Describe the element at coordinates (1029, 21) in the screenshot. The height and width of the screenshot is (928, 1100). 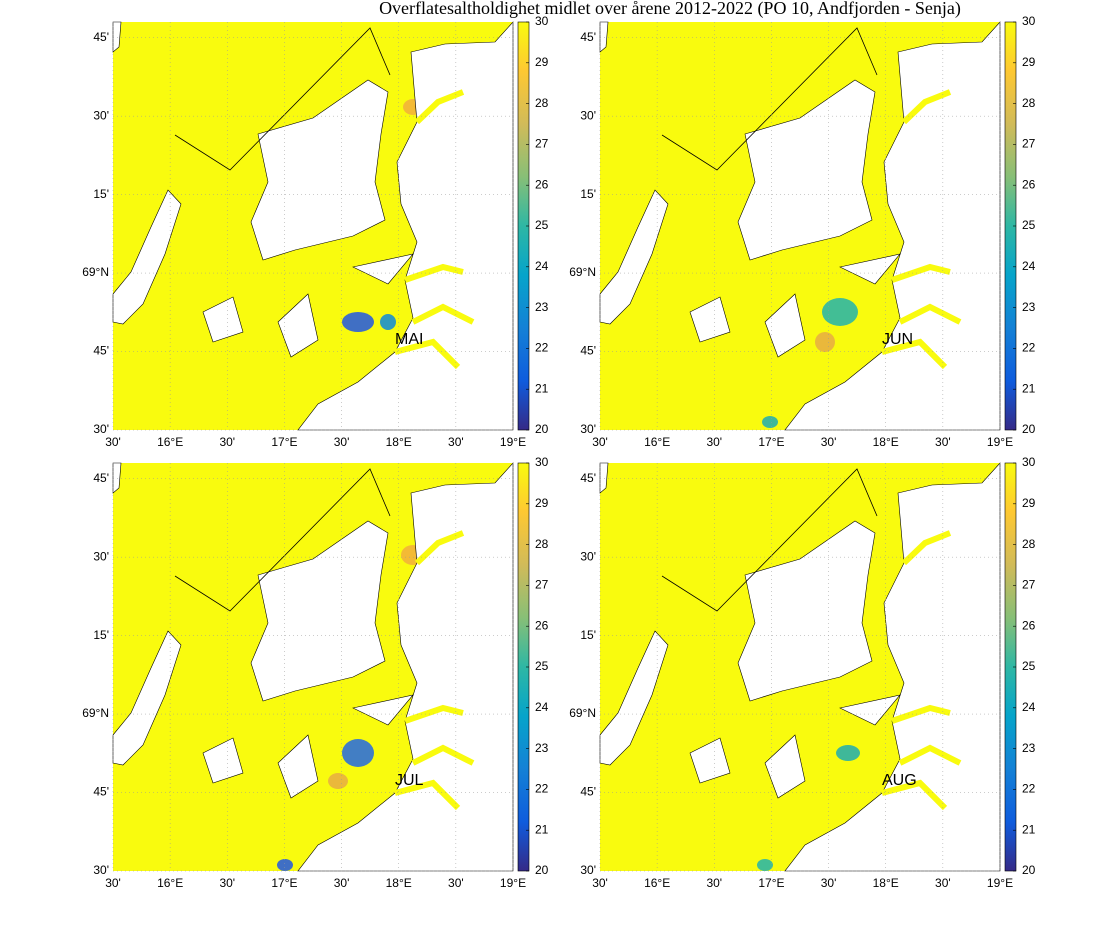
I see `colorbar-tick-label: 30` at that location.